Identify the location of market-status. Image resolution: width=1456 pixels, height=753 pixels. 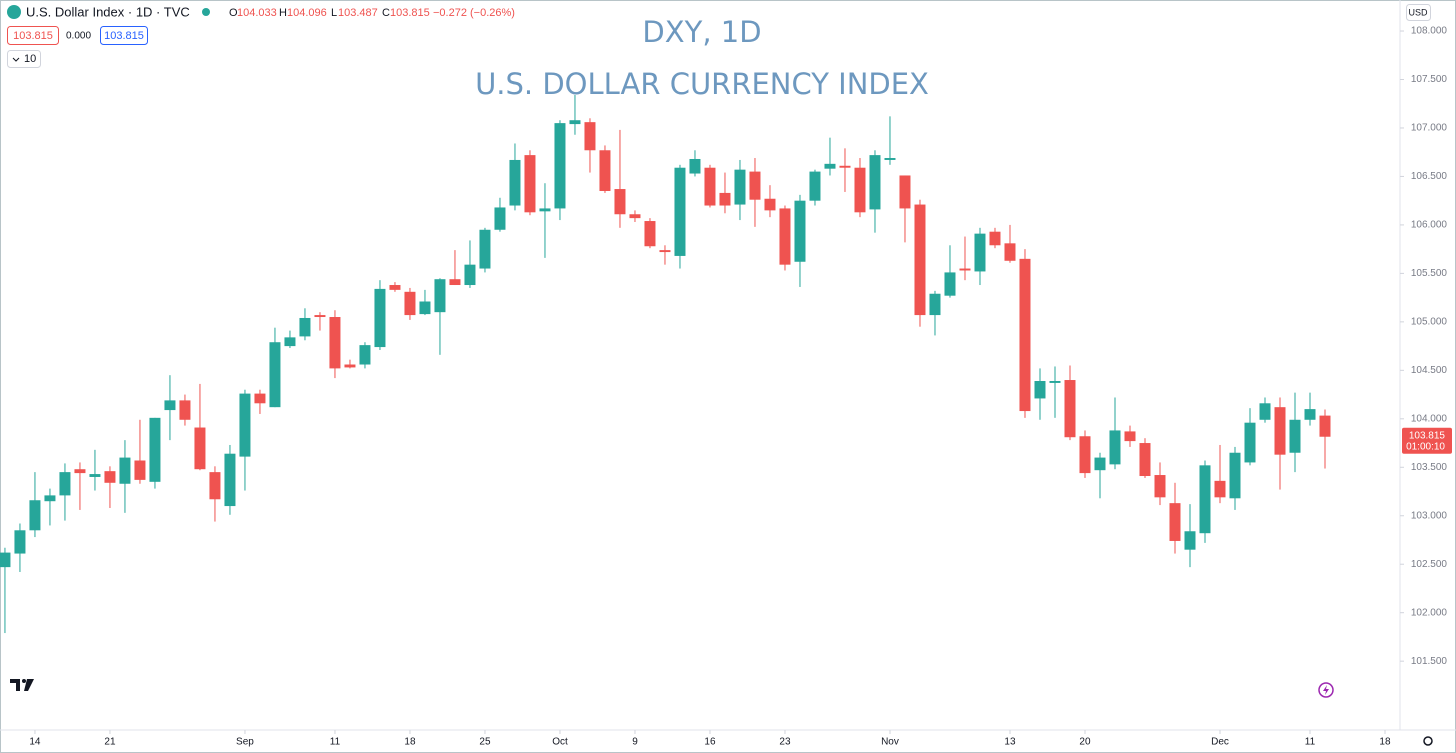
(206, 12).